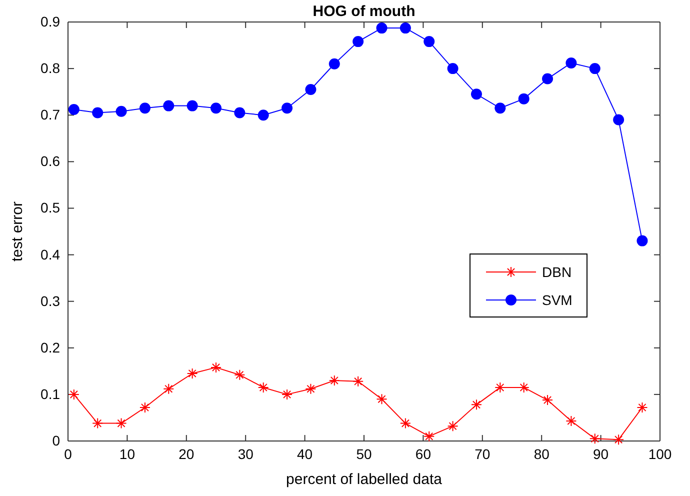  What do you see at coordinates (127, 454) in the screenshot?
I see `x-tick-label: 10` at bounding box center [127, 454].